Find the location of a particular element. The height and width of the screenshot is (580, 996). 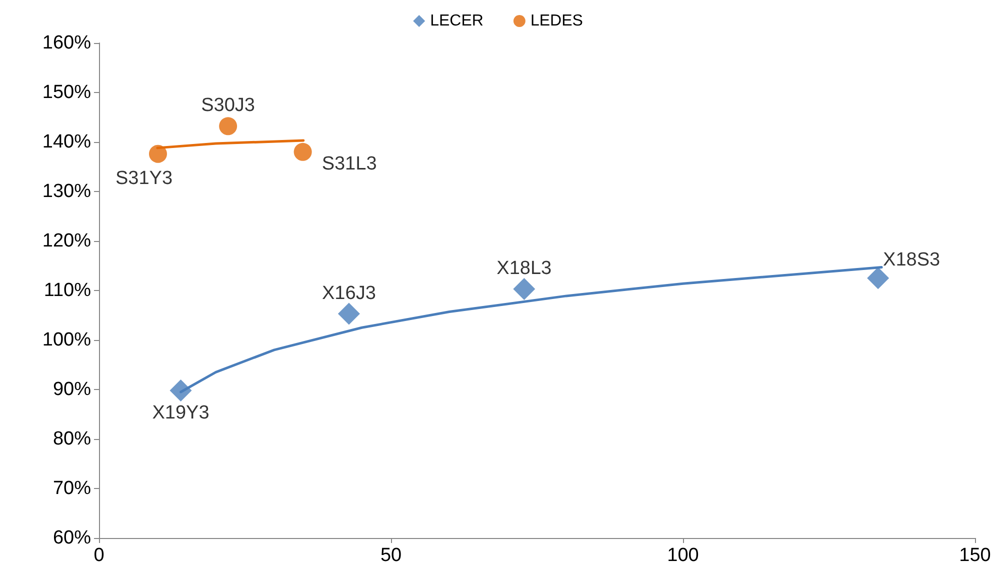

y-tick-label: 80% is located at coordinates (72, 439).